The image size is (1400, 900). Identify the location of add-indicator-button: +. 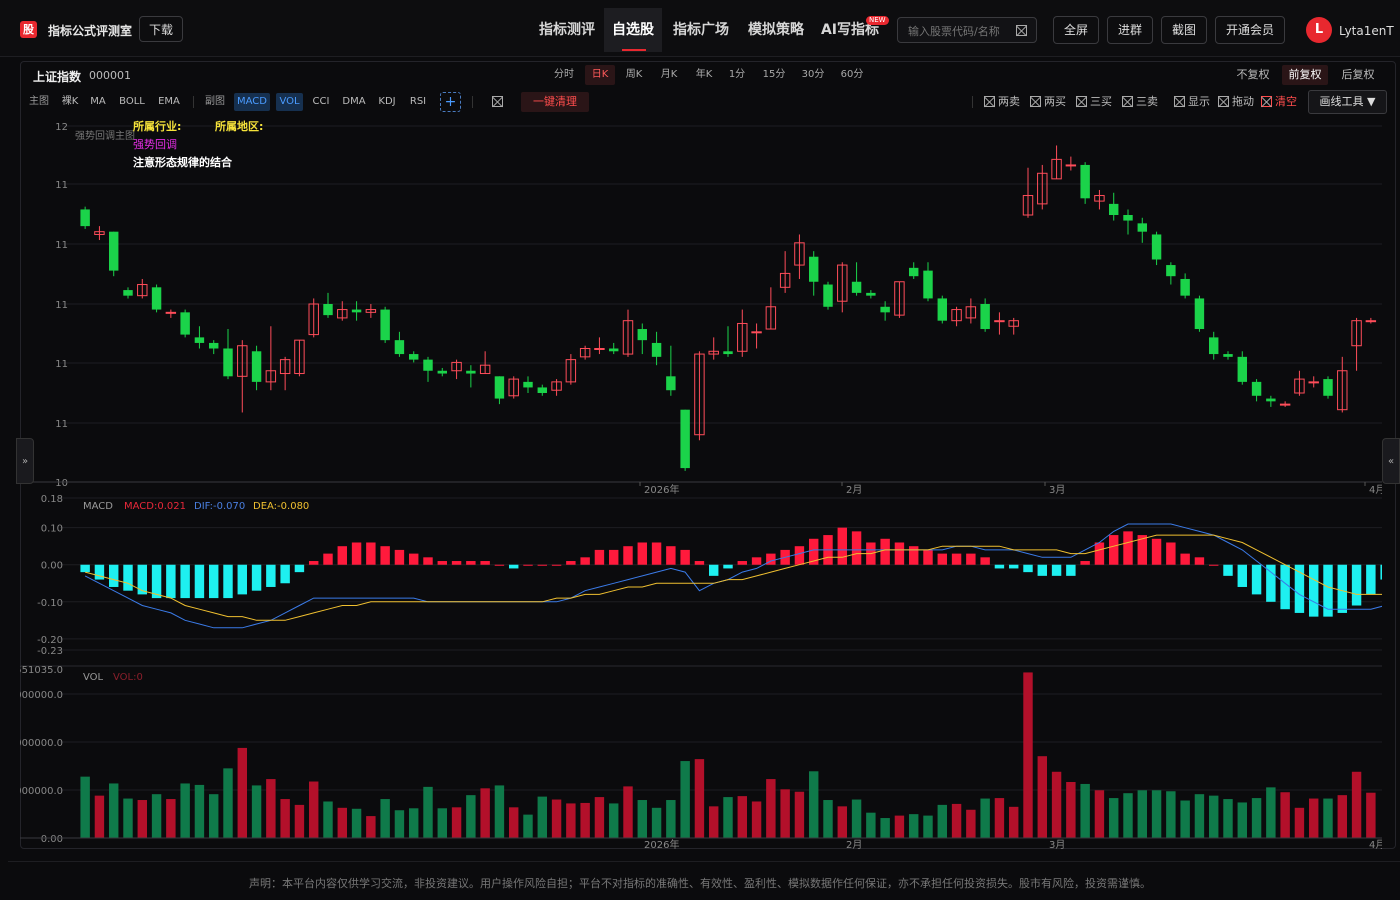
(450, 102).